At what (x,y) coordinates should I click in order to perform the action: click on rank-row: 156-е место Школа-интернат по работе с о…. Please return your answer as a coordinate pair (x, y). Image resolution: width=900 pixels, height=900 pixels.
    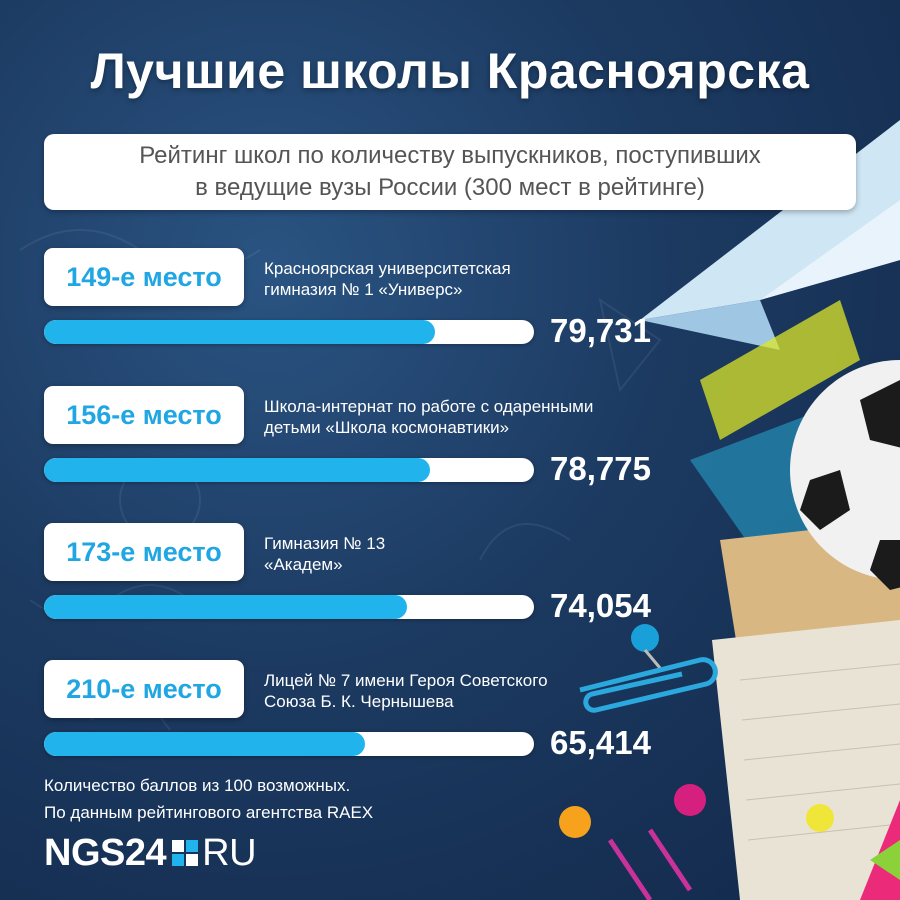
    Looking at the image, I should click on (450, 451).